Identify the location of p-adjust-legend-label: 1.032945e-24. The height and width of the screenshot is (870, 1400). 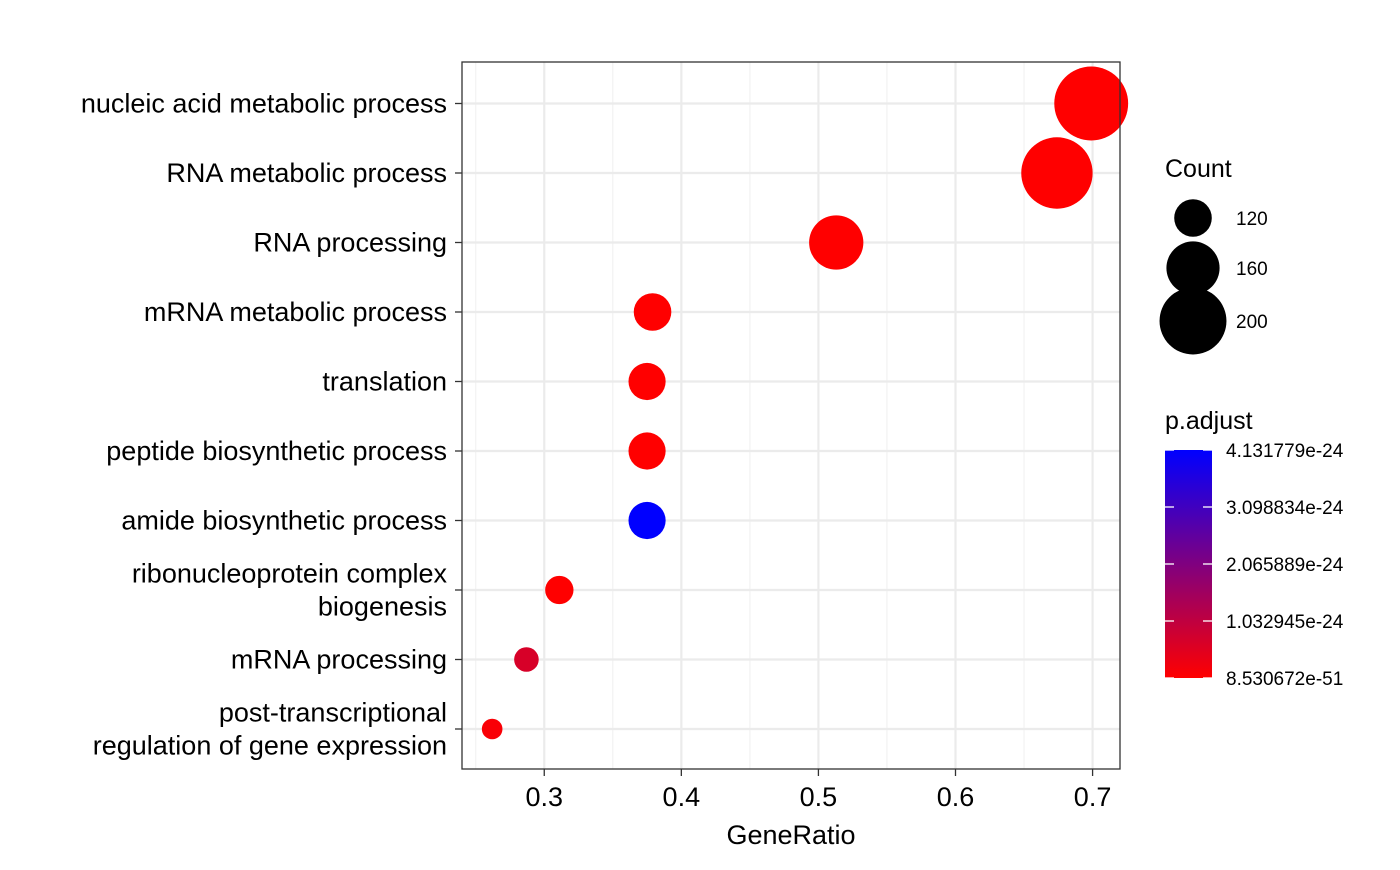
(1285, 622).